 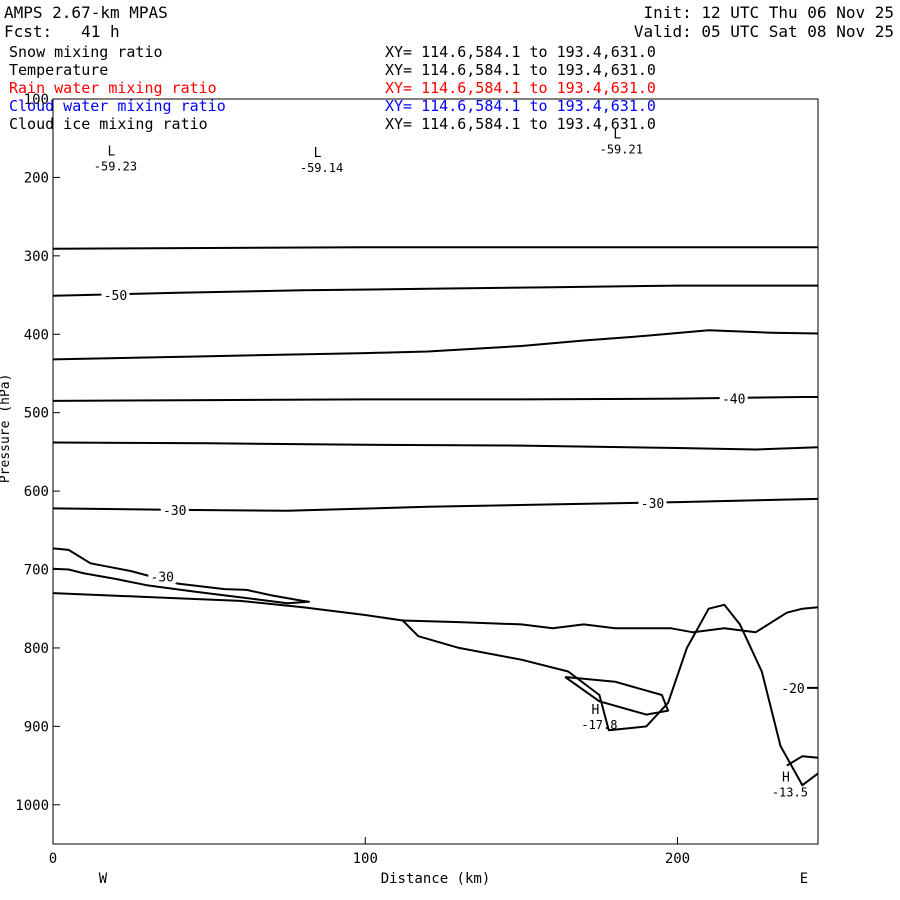 I want to click on field-name-temperature: Temperature, so click(x=59, y=70).